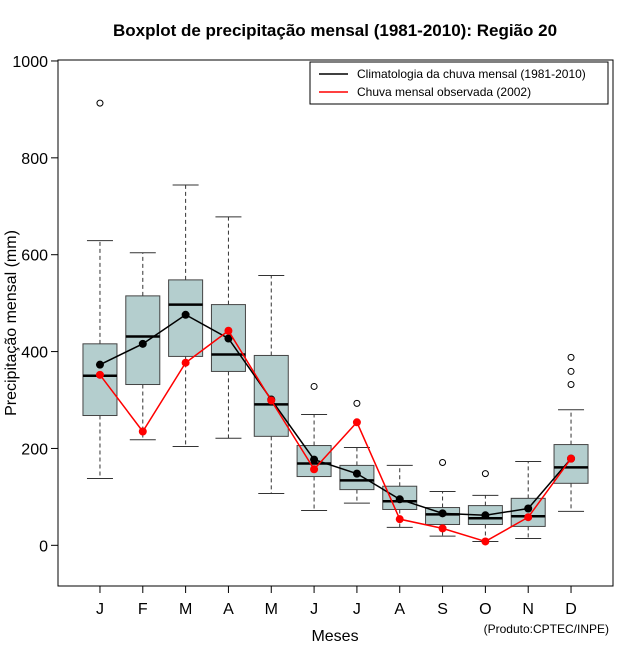 The image size is (640, 660). Describe the element at coordinates (471, 74) in the screenshot. I see `legend-label-climatology: Climatologia da chuva mensal (1981-2010)` at that location.